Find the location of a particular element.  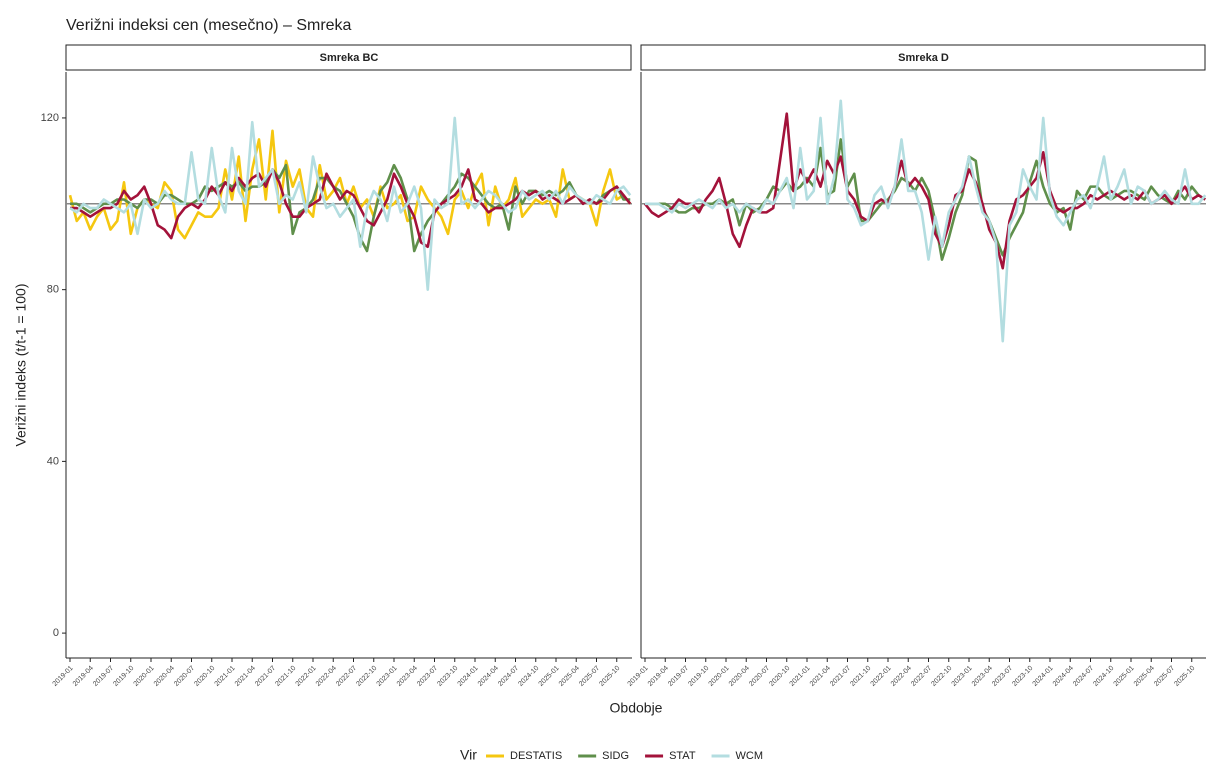

y-tick-label: 120 is located at coordinates (50, 118).